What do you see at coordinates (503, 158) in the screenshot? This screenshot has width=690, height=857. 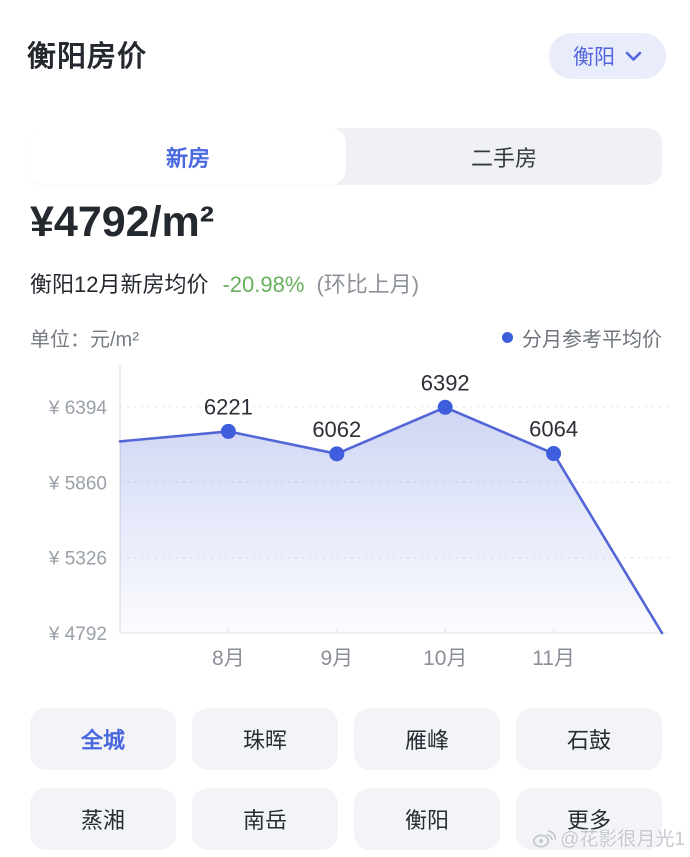 I see `tab-second-hand: 二手房` at bounding box center [503, 158].